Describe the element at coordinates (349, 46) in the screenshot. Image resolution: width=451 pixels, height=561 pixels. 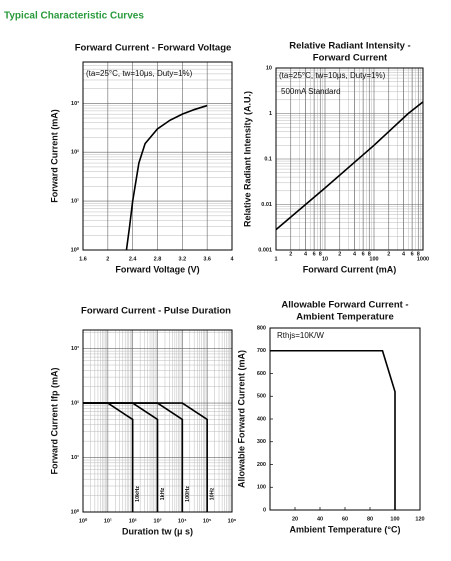
I see `chart-title: Relative Radiant Intensity -` at that location.